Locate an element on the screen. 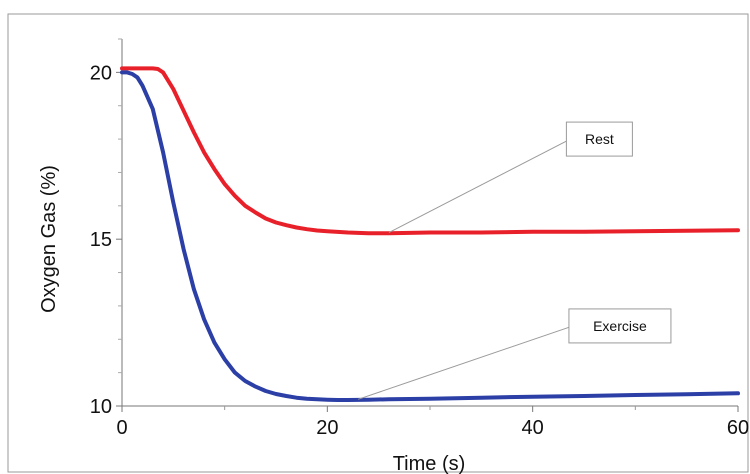 Image resolution: width=750 pixels, height=474 pixels. callout-label-rest: Rest is located at coordinates (599, 139).